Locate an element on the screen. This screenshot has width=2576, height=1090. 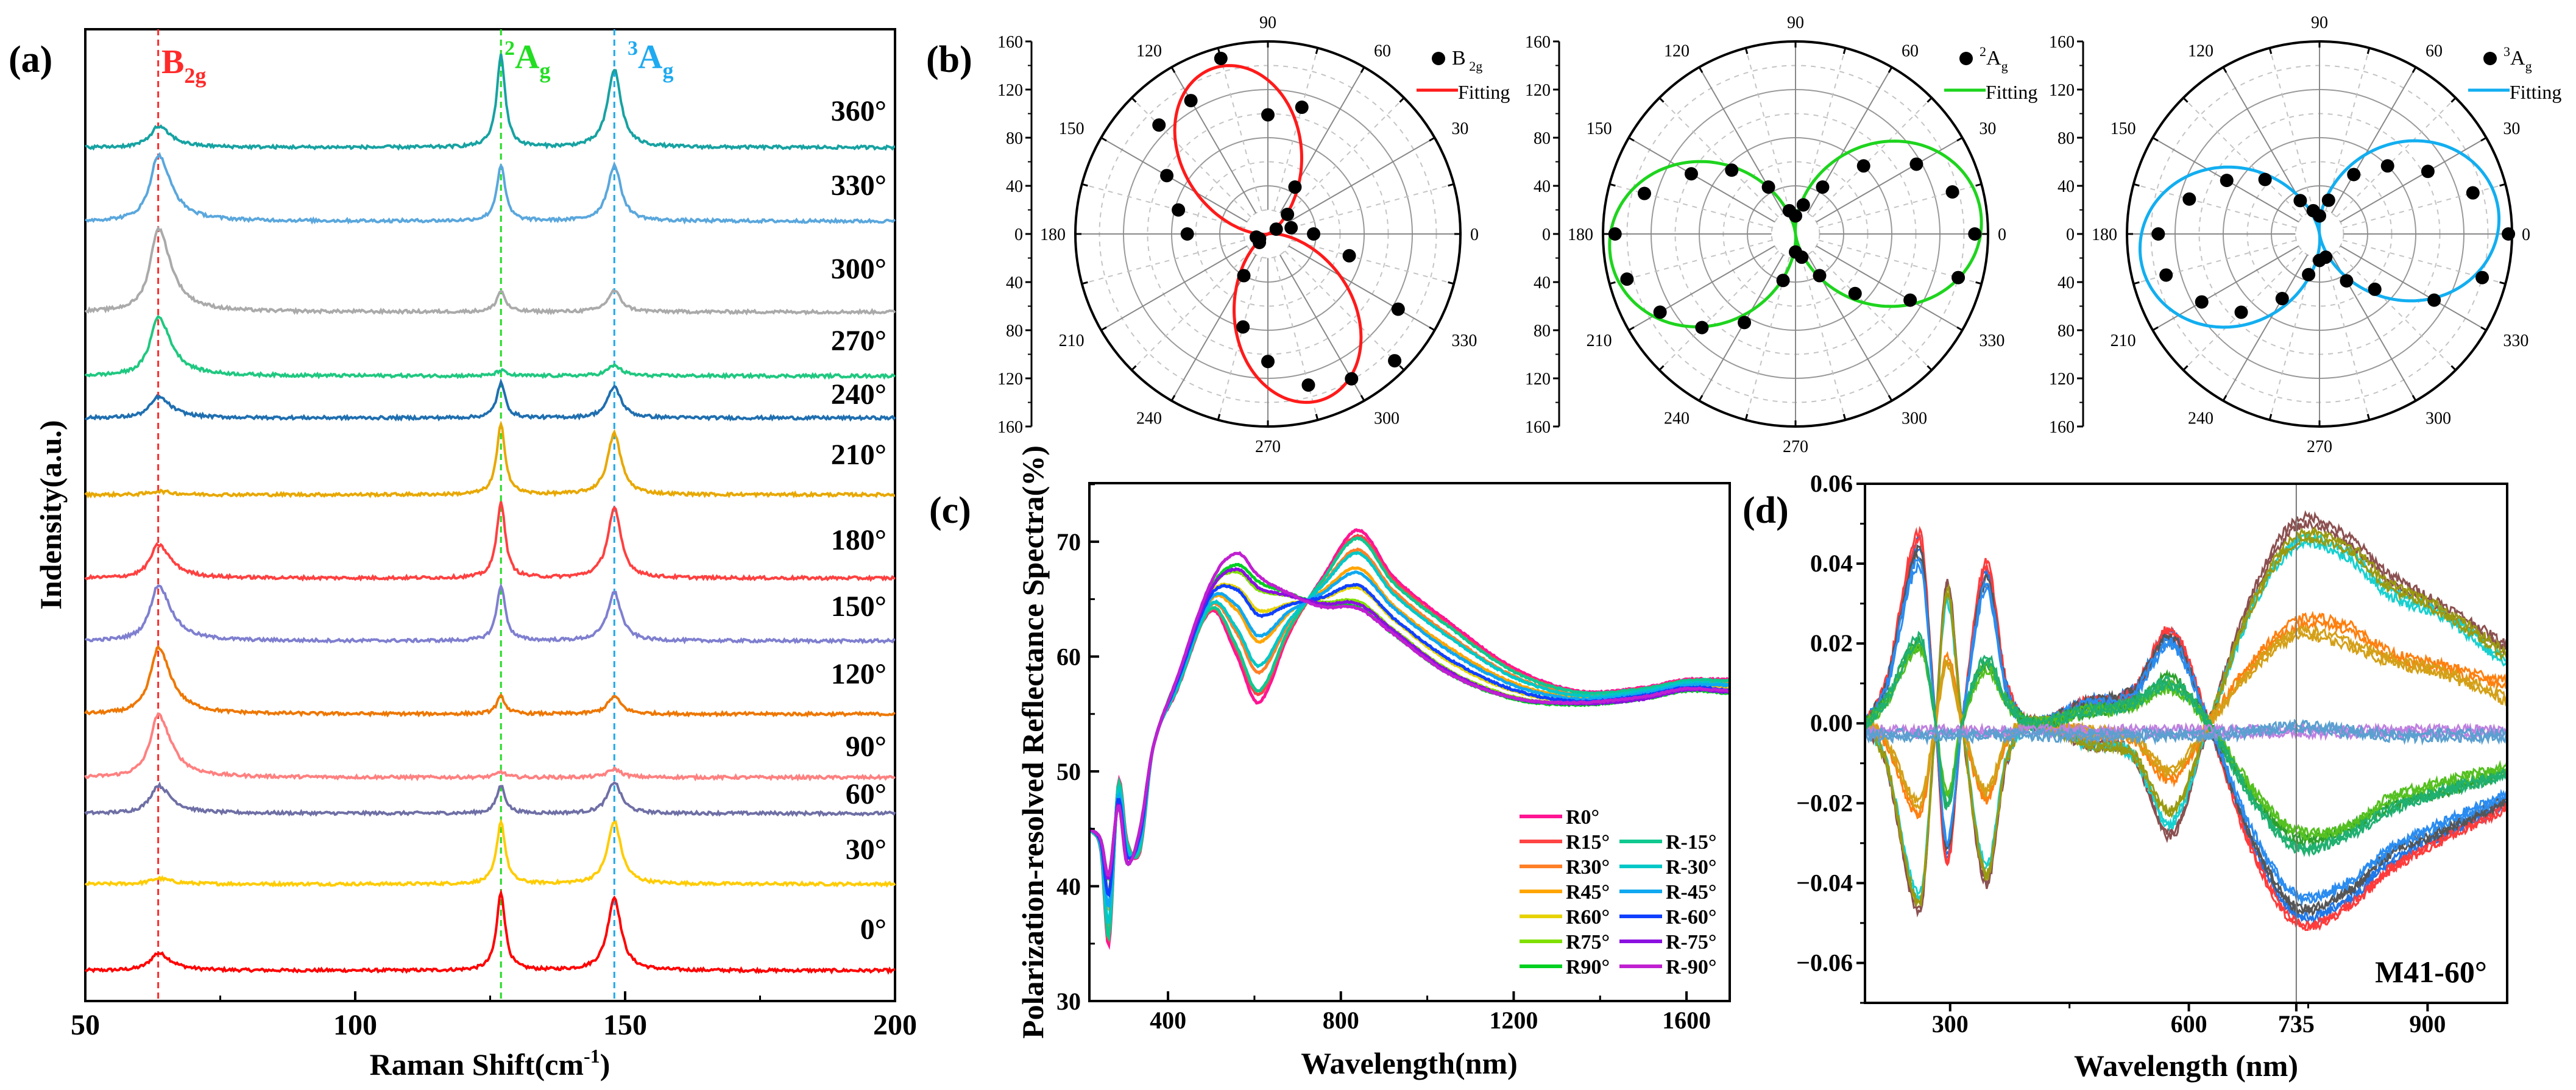
y-tick-label: 70 is located at coordinates (1068, 542).